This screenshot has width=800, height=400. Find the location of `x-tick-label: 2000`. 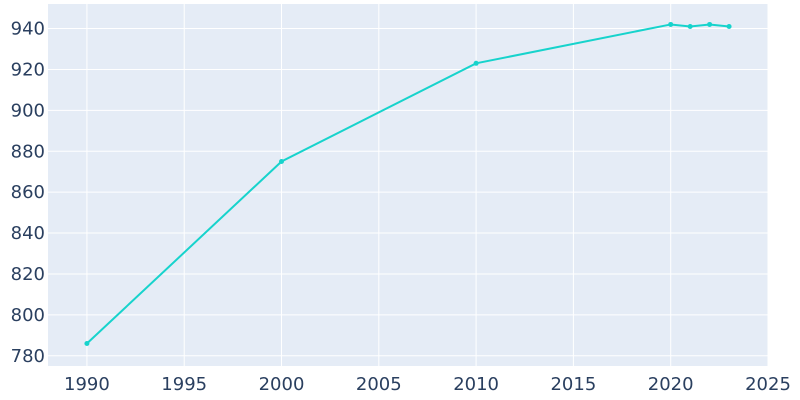

x-tick-label: 2000 is located at coordinates (282, 384).